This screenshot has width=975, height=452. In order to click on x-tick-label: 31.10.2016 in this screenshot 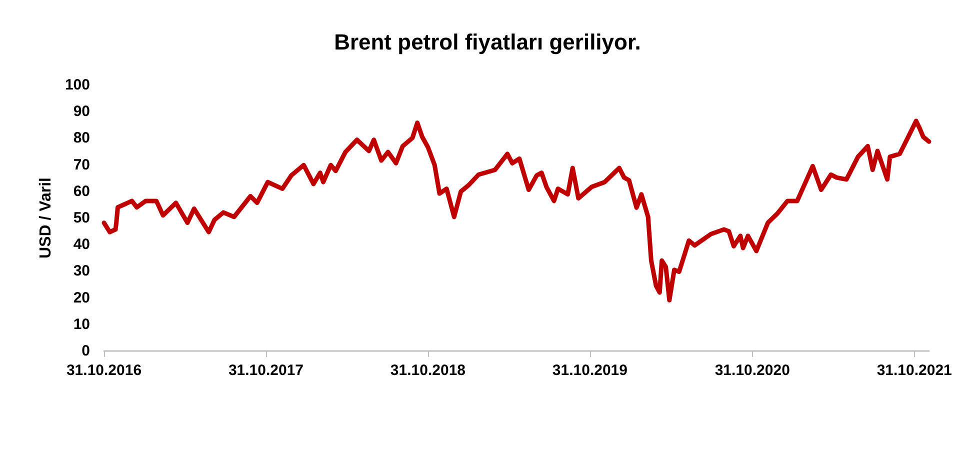, I will do `click(104, 370)`.